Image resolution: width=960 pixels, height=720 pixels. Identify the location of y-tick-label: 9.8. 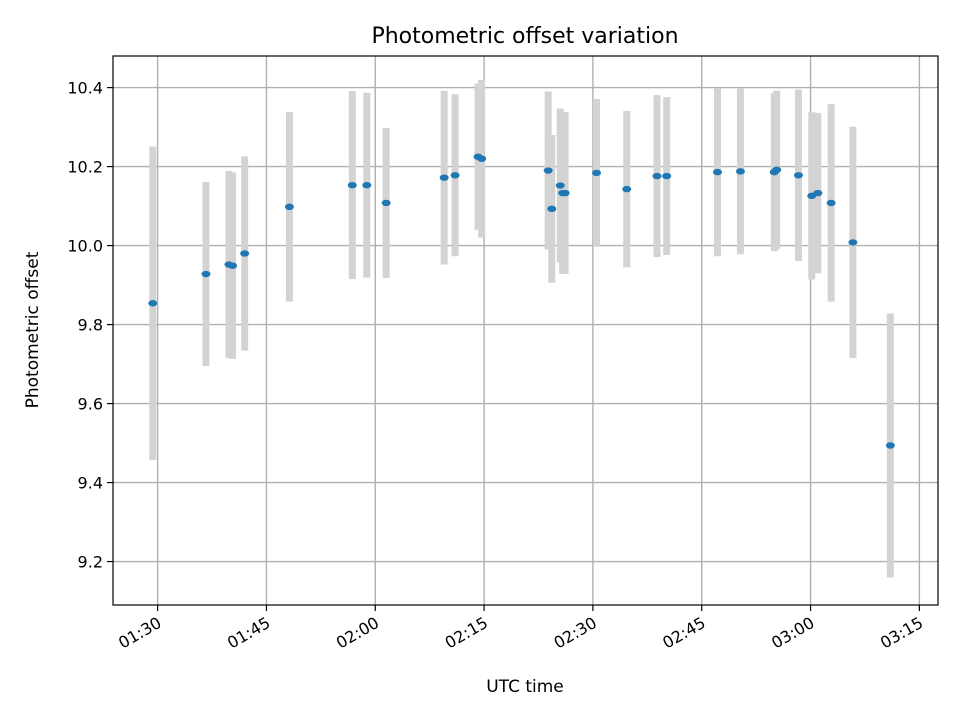
(90, 325).